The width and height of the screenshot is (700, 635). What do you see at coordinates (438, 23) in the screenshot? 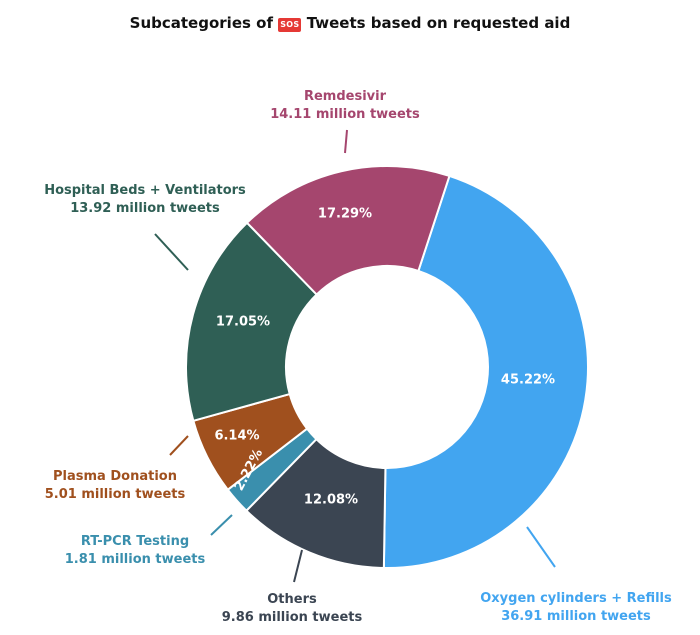
I see `chart-title-suffix: Tweets based on requested aid` at bounding box center [438, 23].